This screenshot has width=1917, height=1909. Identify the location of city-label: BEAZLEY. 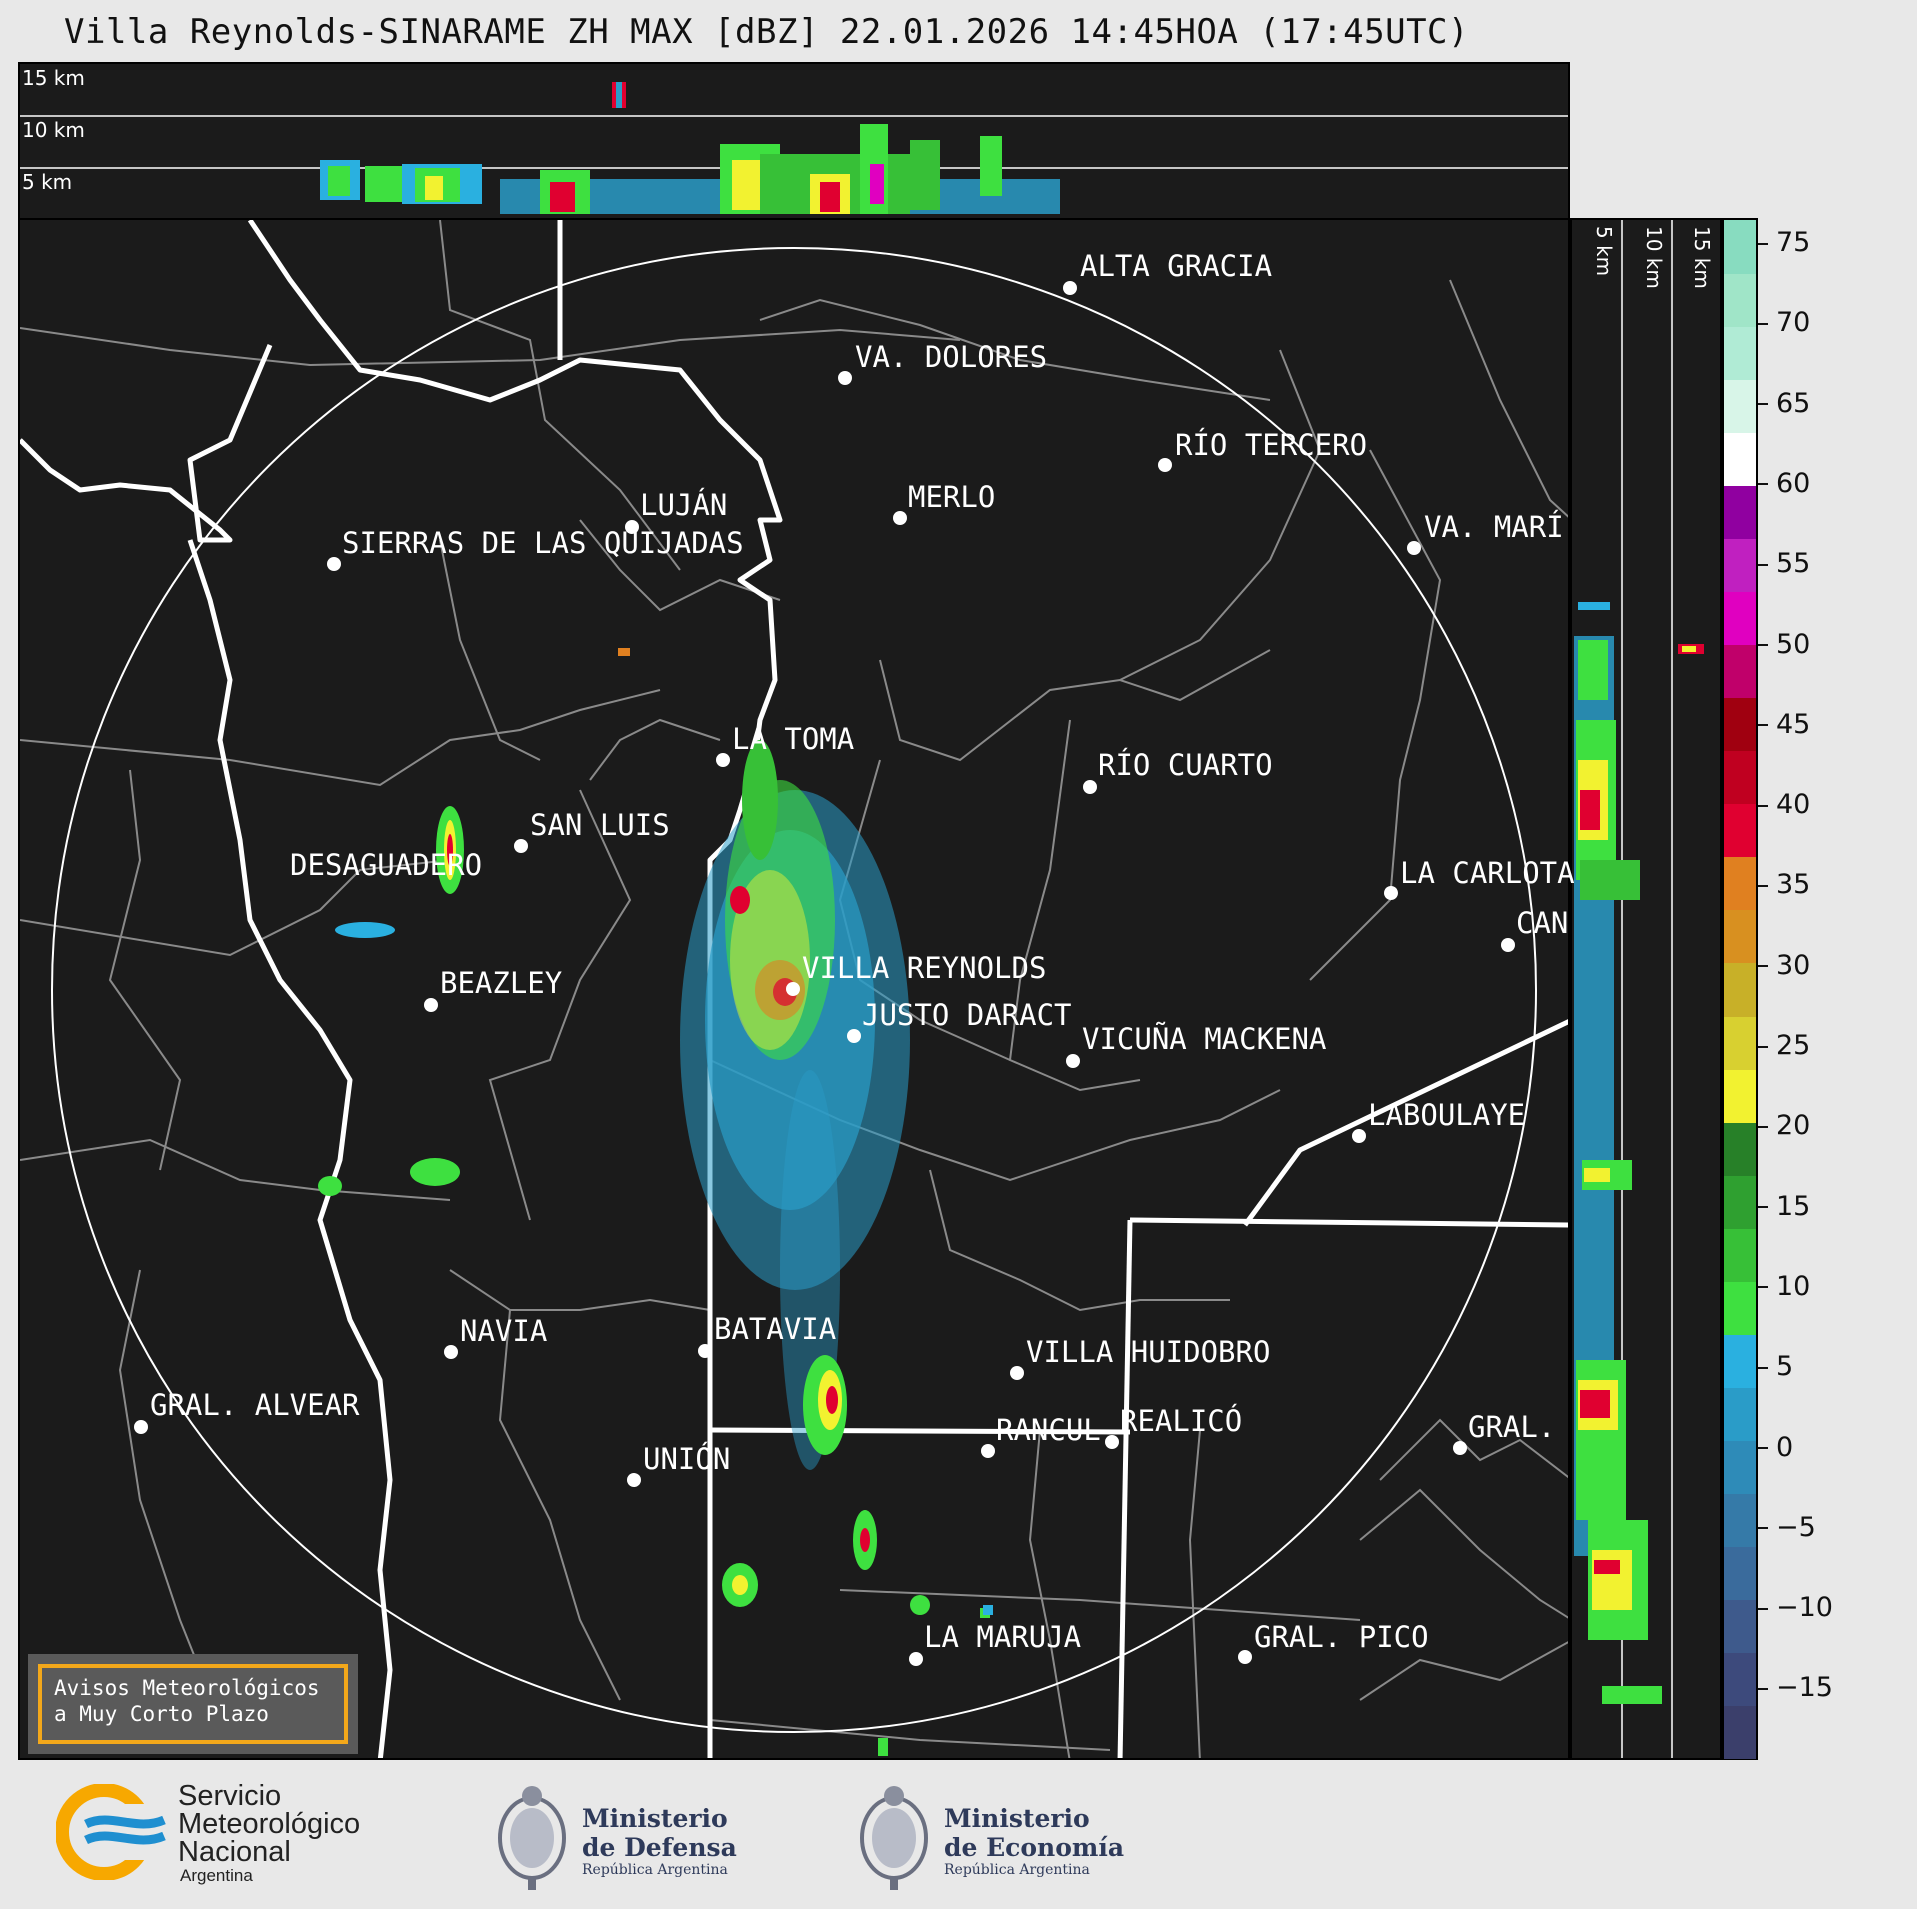
(501, 983).